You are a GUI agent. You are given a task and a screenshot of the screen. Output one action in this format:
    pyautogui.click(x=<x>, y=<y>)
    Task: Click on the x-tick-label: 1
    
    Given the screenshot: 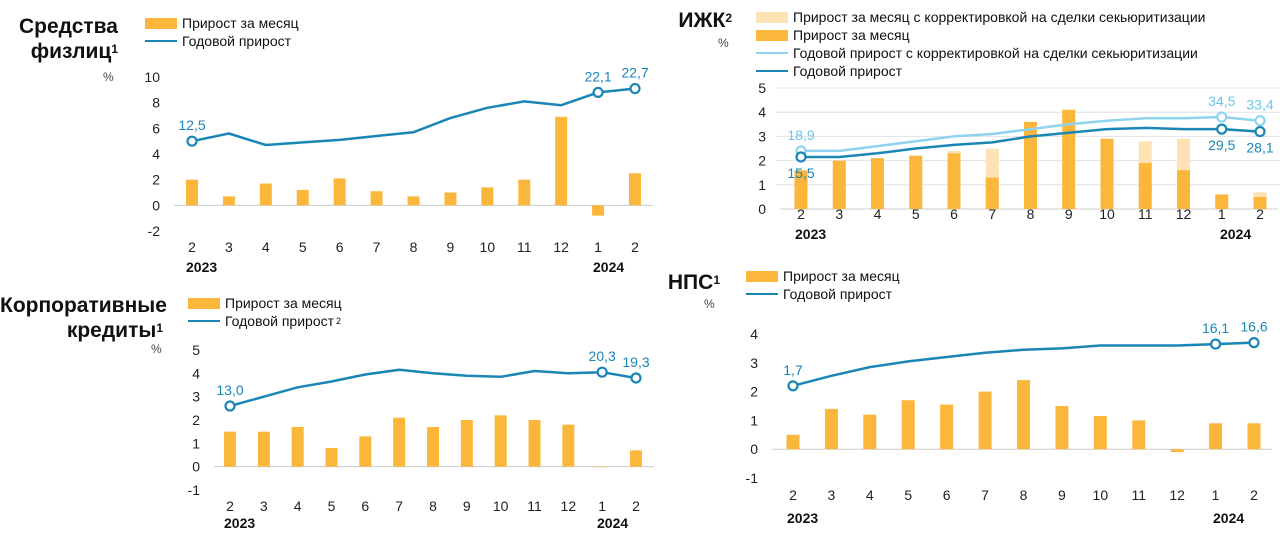 What is the action you would take?
    pyautogui.click(x=1222, y=214)
    